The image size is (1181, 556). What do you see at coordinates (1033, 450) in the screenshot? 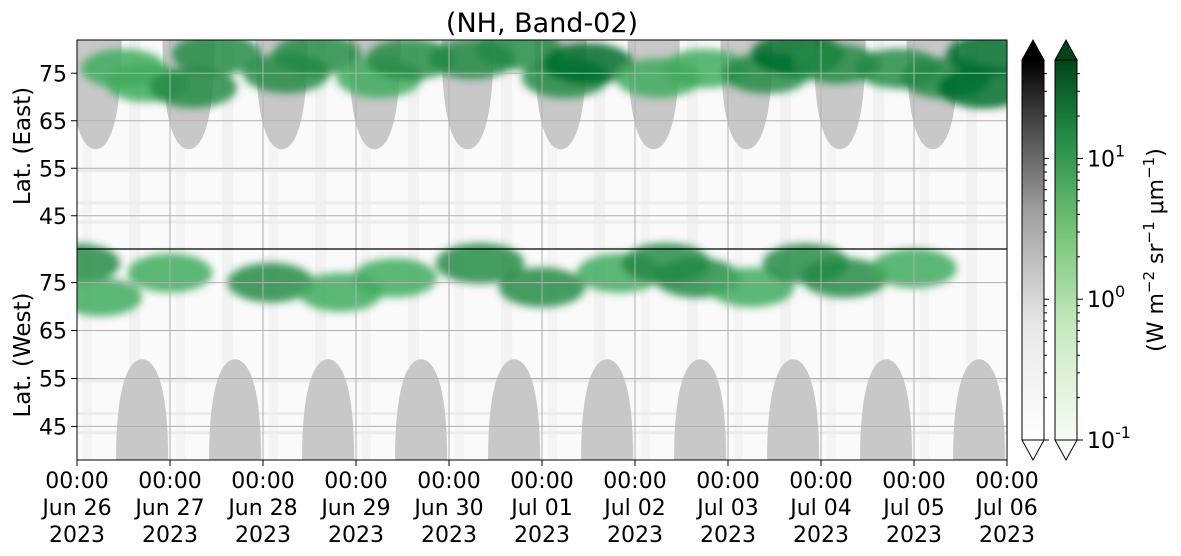
I see `colorbar-gray-extend-bottom` at bounding box center [1033, 450].